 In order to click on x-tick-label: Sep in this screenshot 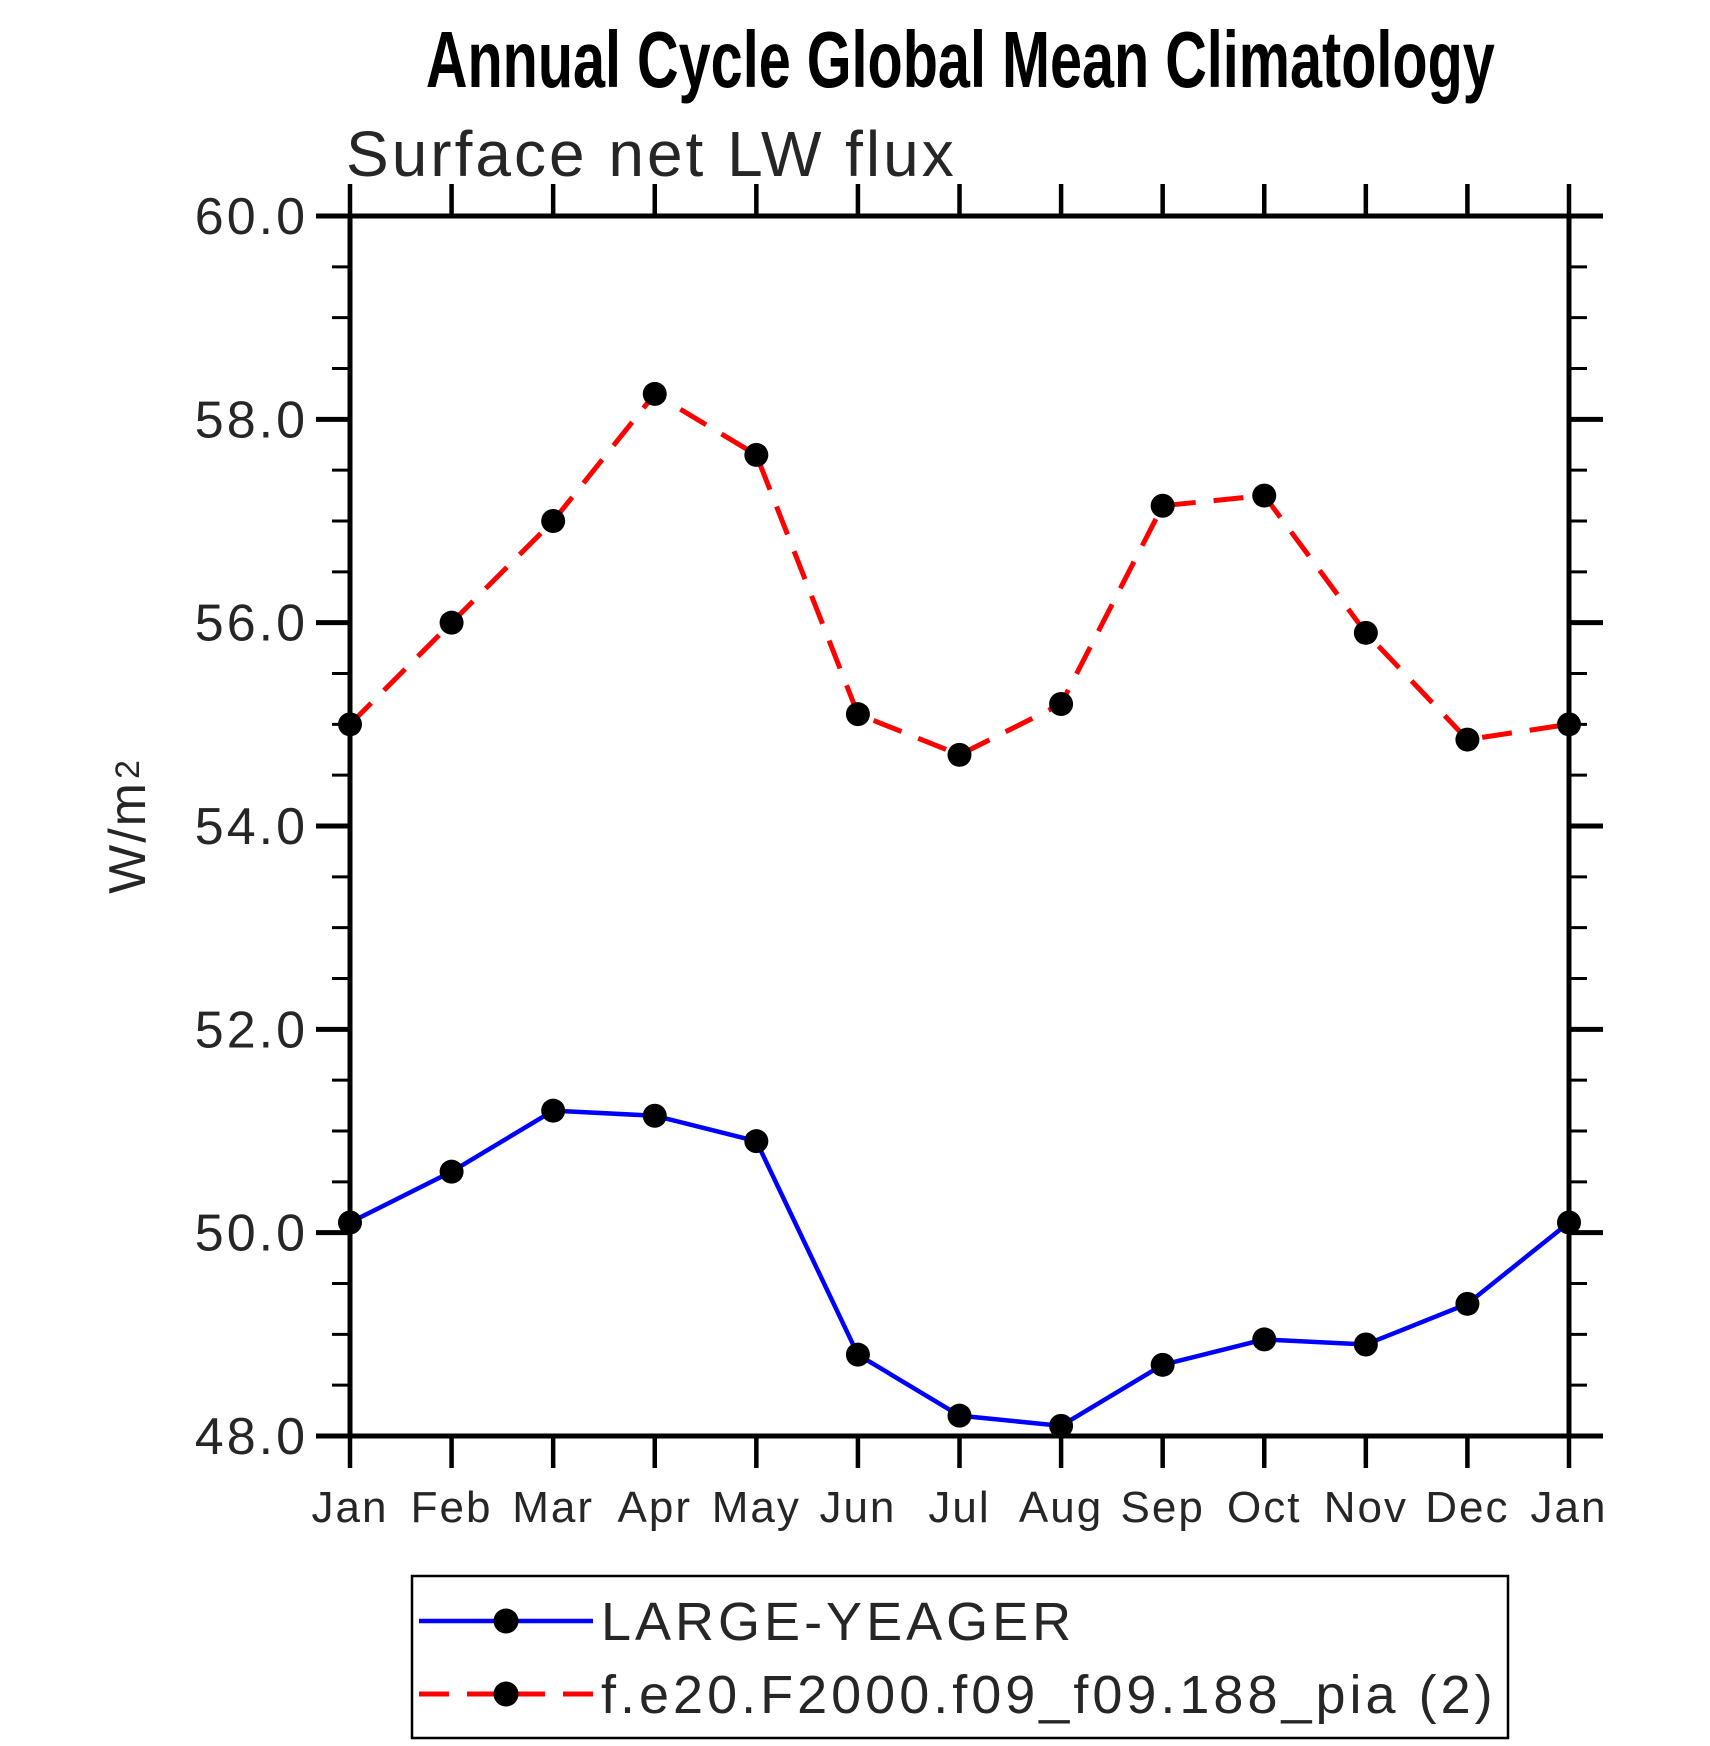, I will do `click(1163, 1507)`.